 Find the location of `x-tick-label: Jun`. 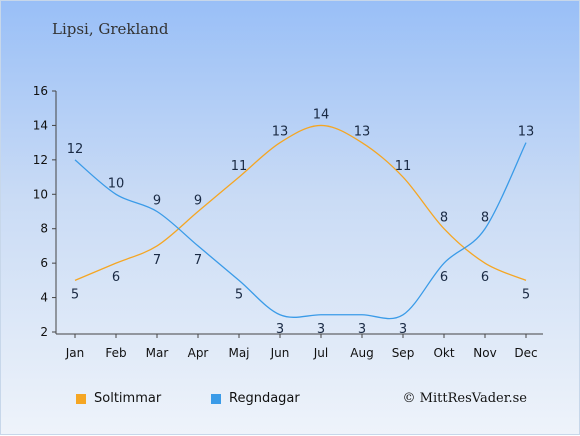

x-tick-label: Jun is located at coordinates (280, 353).